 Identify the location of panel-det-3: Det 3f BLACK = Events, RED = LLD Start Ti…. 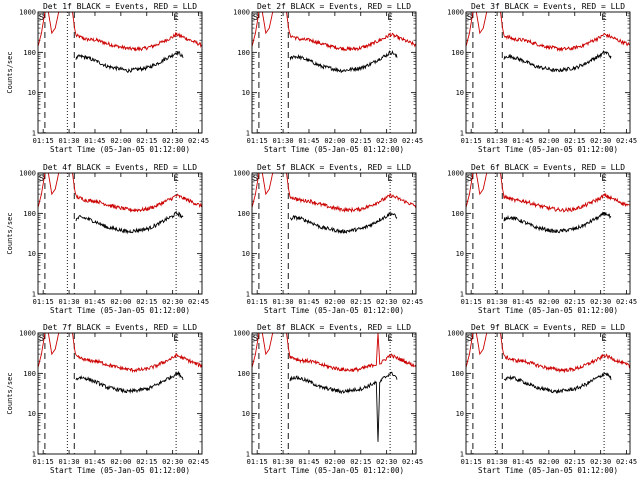
(542, 78).